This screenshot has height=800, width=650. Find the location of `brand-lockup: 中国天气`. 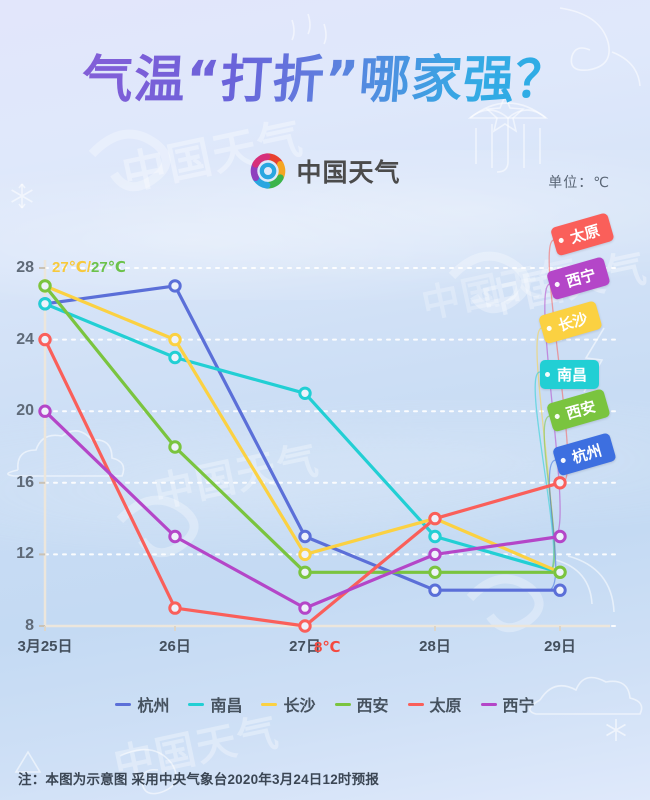

brand-lockup: 中国天气 is located at coordinates (325, 171).